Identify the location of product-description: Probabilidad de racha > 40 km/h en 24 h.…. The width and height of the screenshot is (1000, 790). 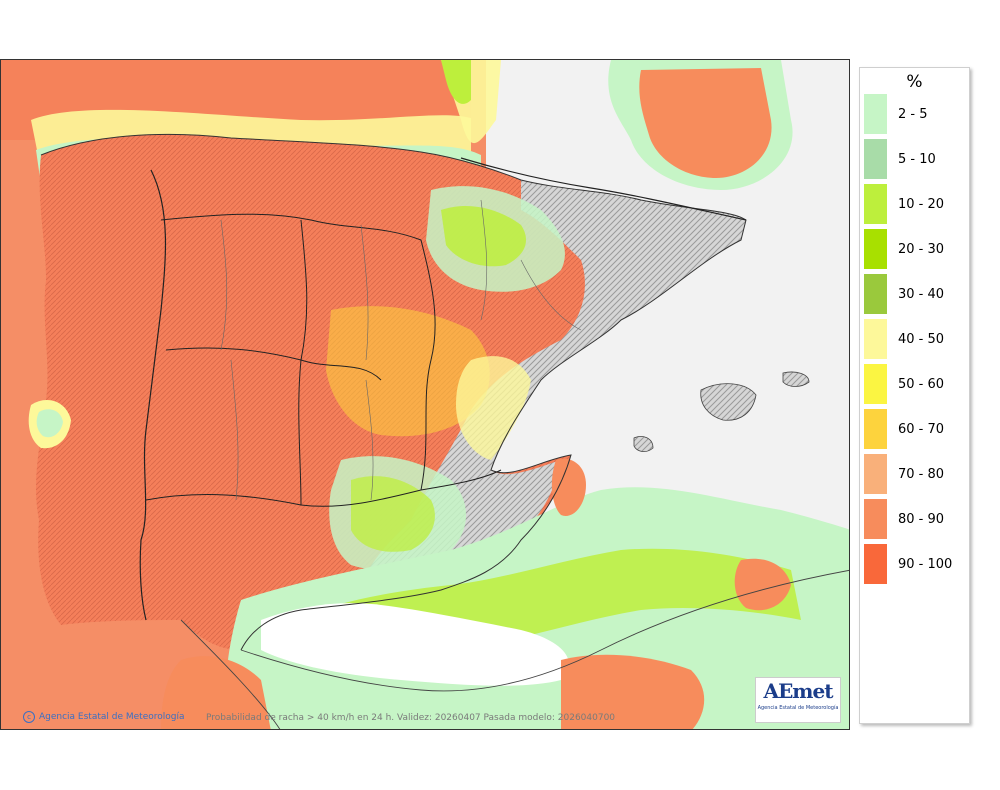
(411, 718).